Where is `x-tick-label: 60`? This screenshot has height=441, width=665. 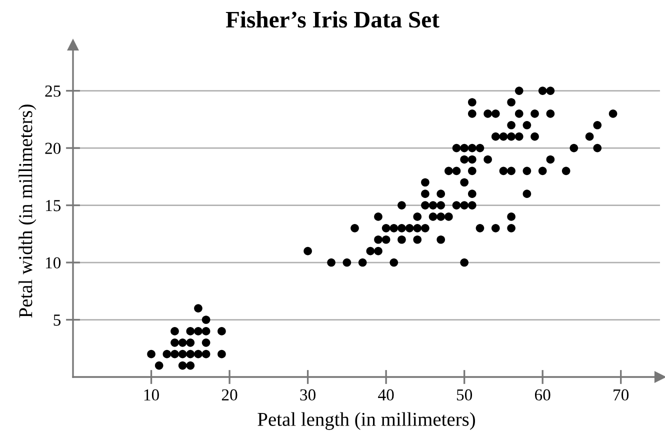
x-tick-label: 60 is located at coordinates (542, 395).